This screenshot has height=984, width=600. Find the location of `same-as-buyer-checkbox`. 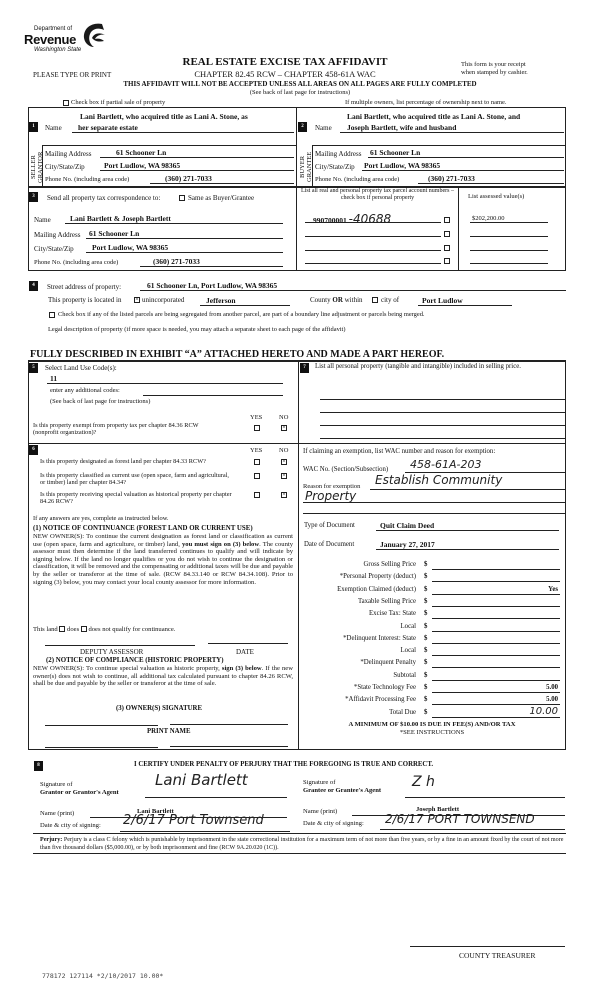

same-as-buyer-checkbox is located at coordinates (182, 198).